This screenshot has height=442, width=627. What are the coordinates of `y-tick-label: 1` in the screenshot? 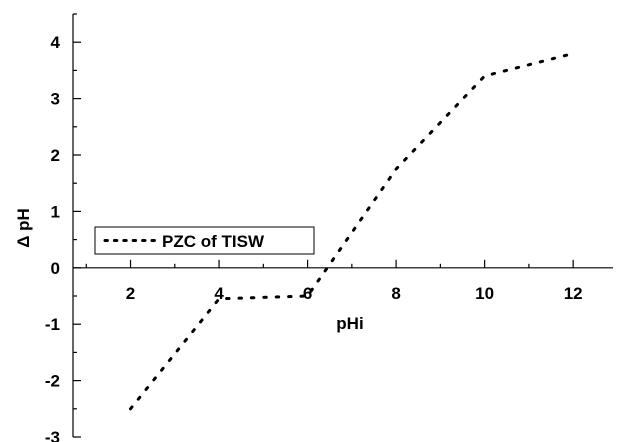 It's located at (55, 211).